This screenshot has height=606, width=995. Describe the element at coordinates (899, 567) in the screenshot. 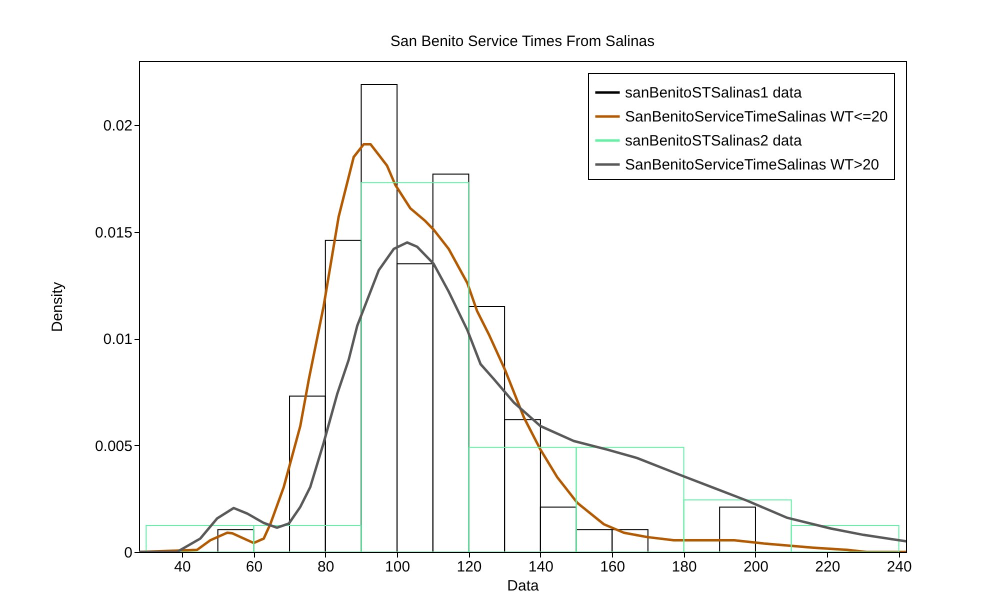

I see `x-tick-label: 240` at that location.